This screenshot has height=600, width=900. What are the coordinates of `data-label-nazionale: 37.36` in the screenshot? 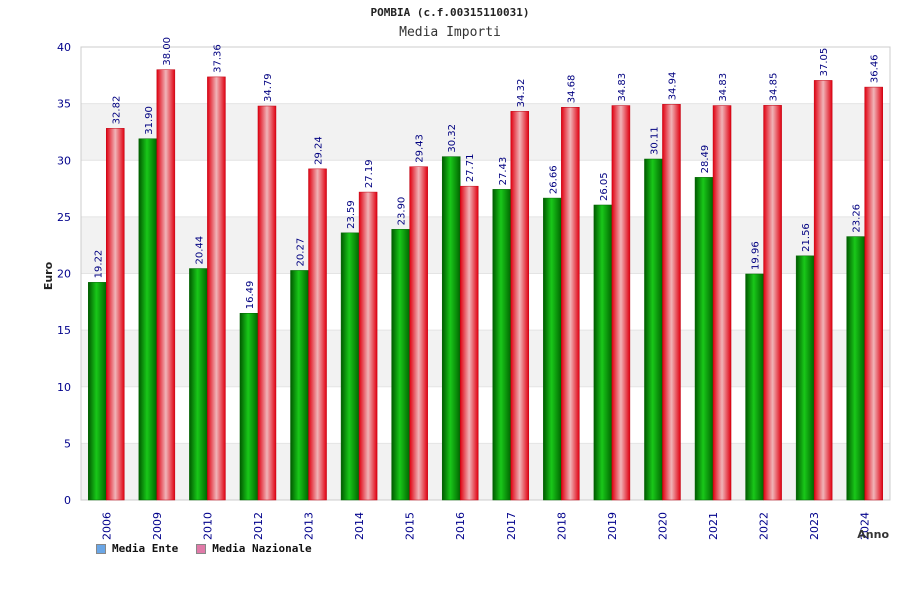 It's located at (217, 58).